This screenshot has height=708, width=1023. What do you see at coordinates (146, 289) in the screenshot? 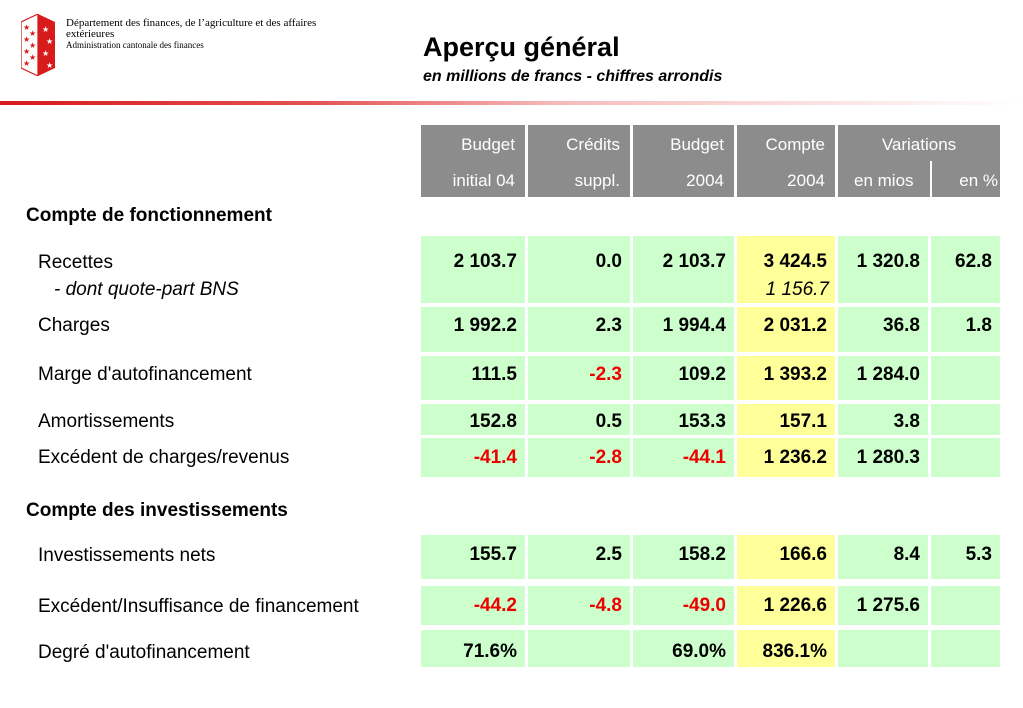
I see `row-label-quote-part: - dont quote-part BNS` at bounding box center [146, 289].